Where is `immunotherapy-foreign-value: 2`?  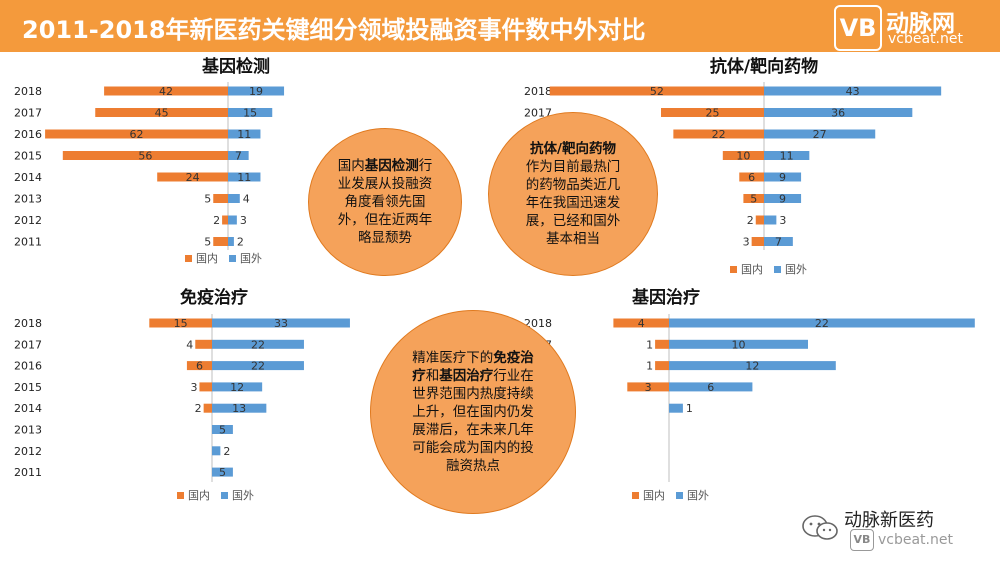 immunotherapy-foreign-value: 2 is located at coordinates (226, 451).